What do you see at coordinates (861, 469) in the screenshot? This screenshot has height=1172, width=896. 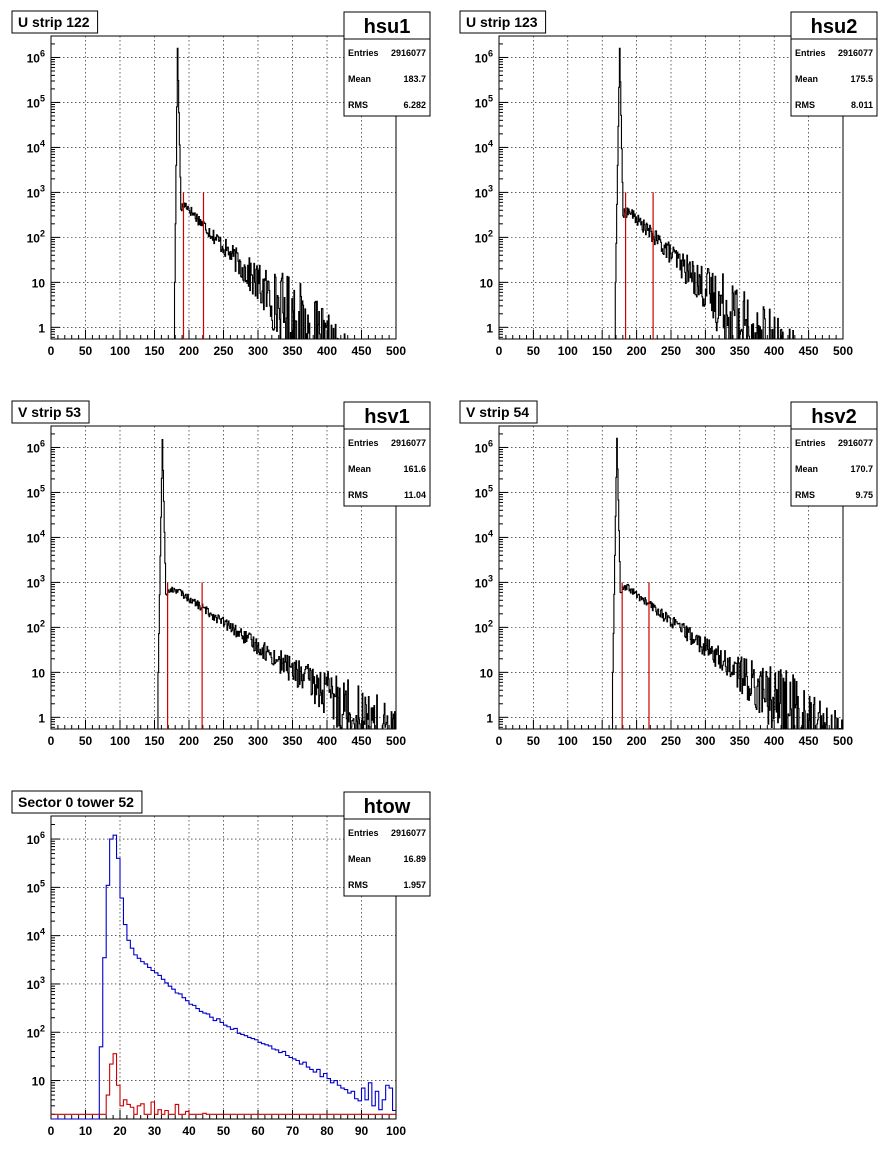 I see `stats-value: 170.7` at bounding box center [861, 469].